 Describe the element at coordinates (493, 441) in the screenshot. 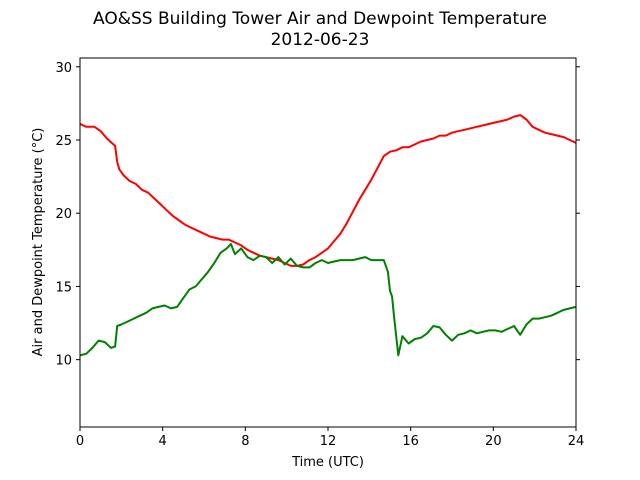

I see `x-tick-label: 20` at that location.